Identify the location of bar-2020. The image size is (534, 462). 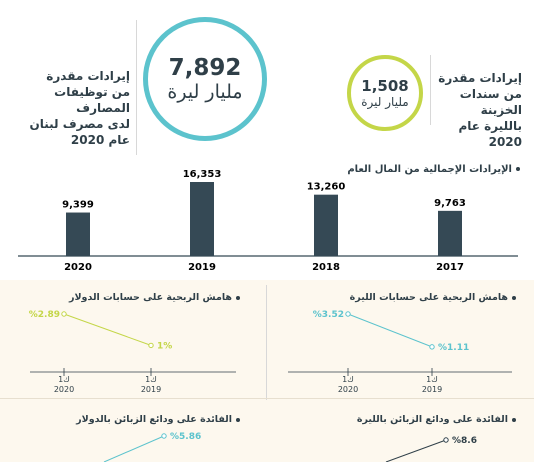
(78, 234).